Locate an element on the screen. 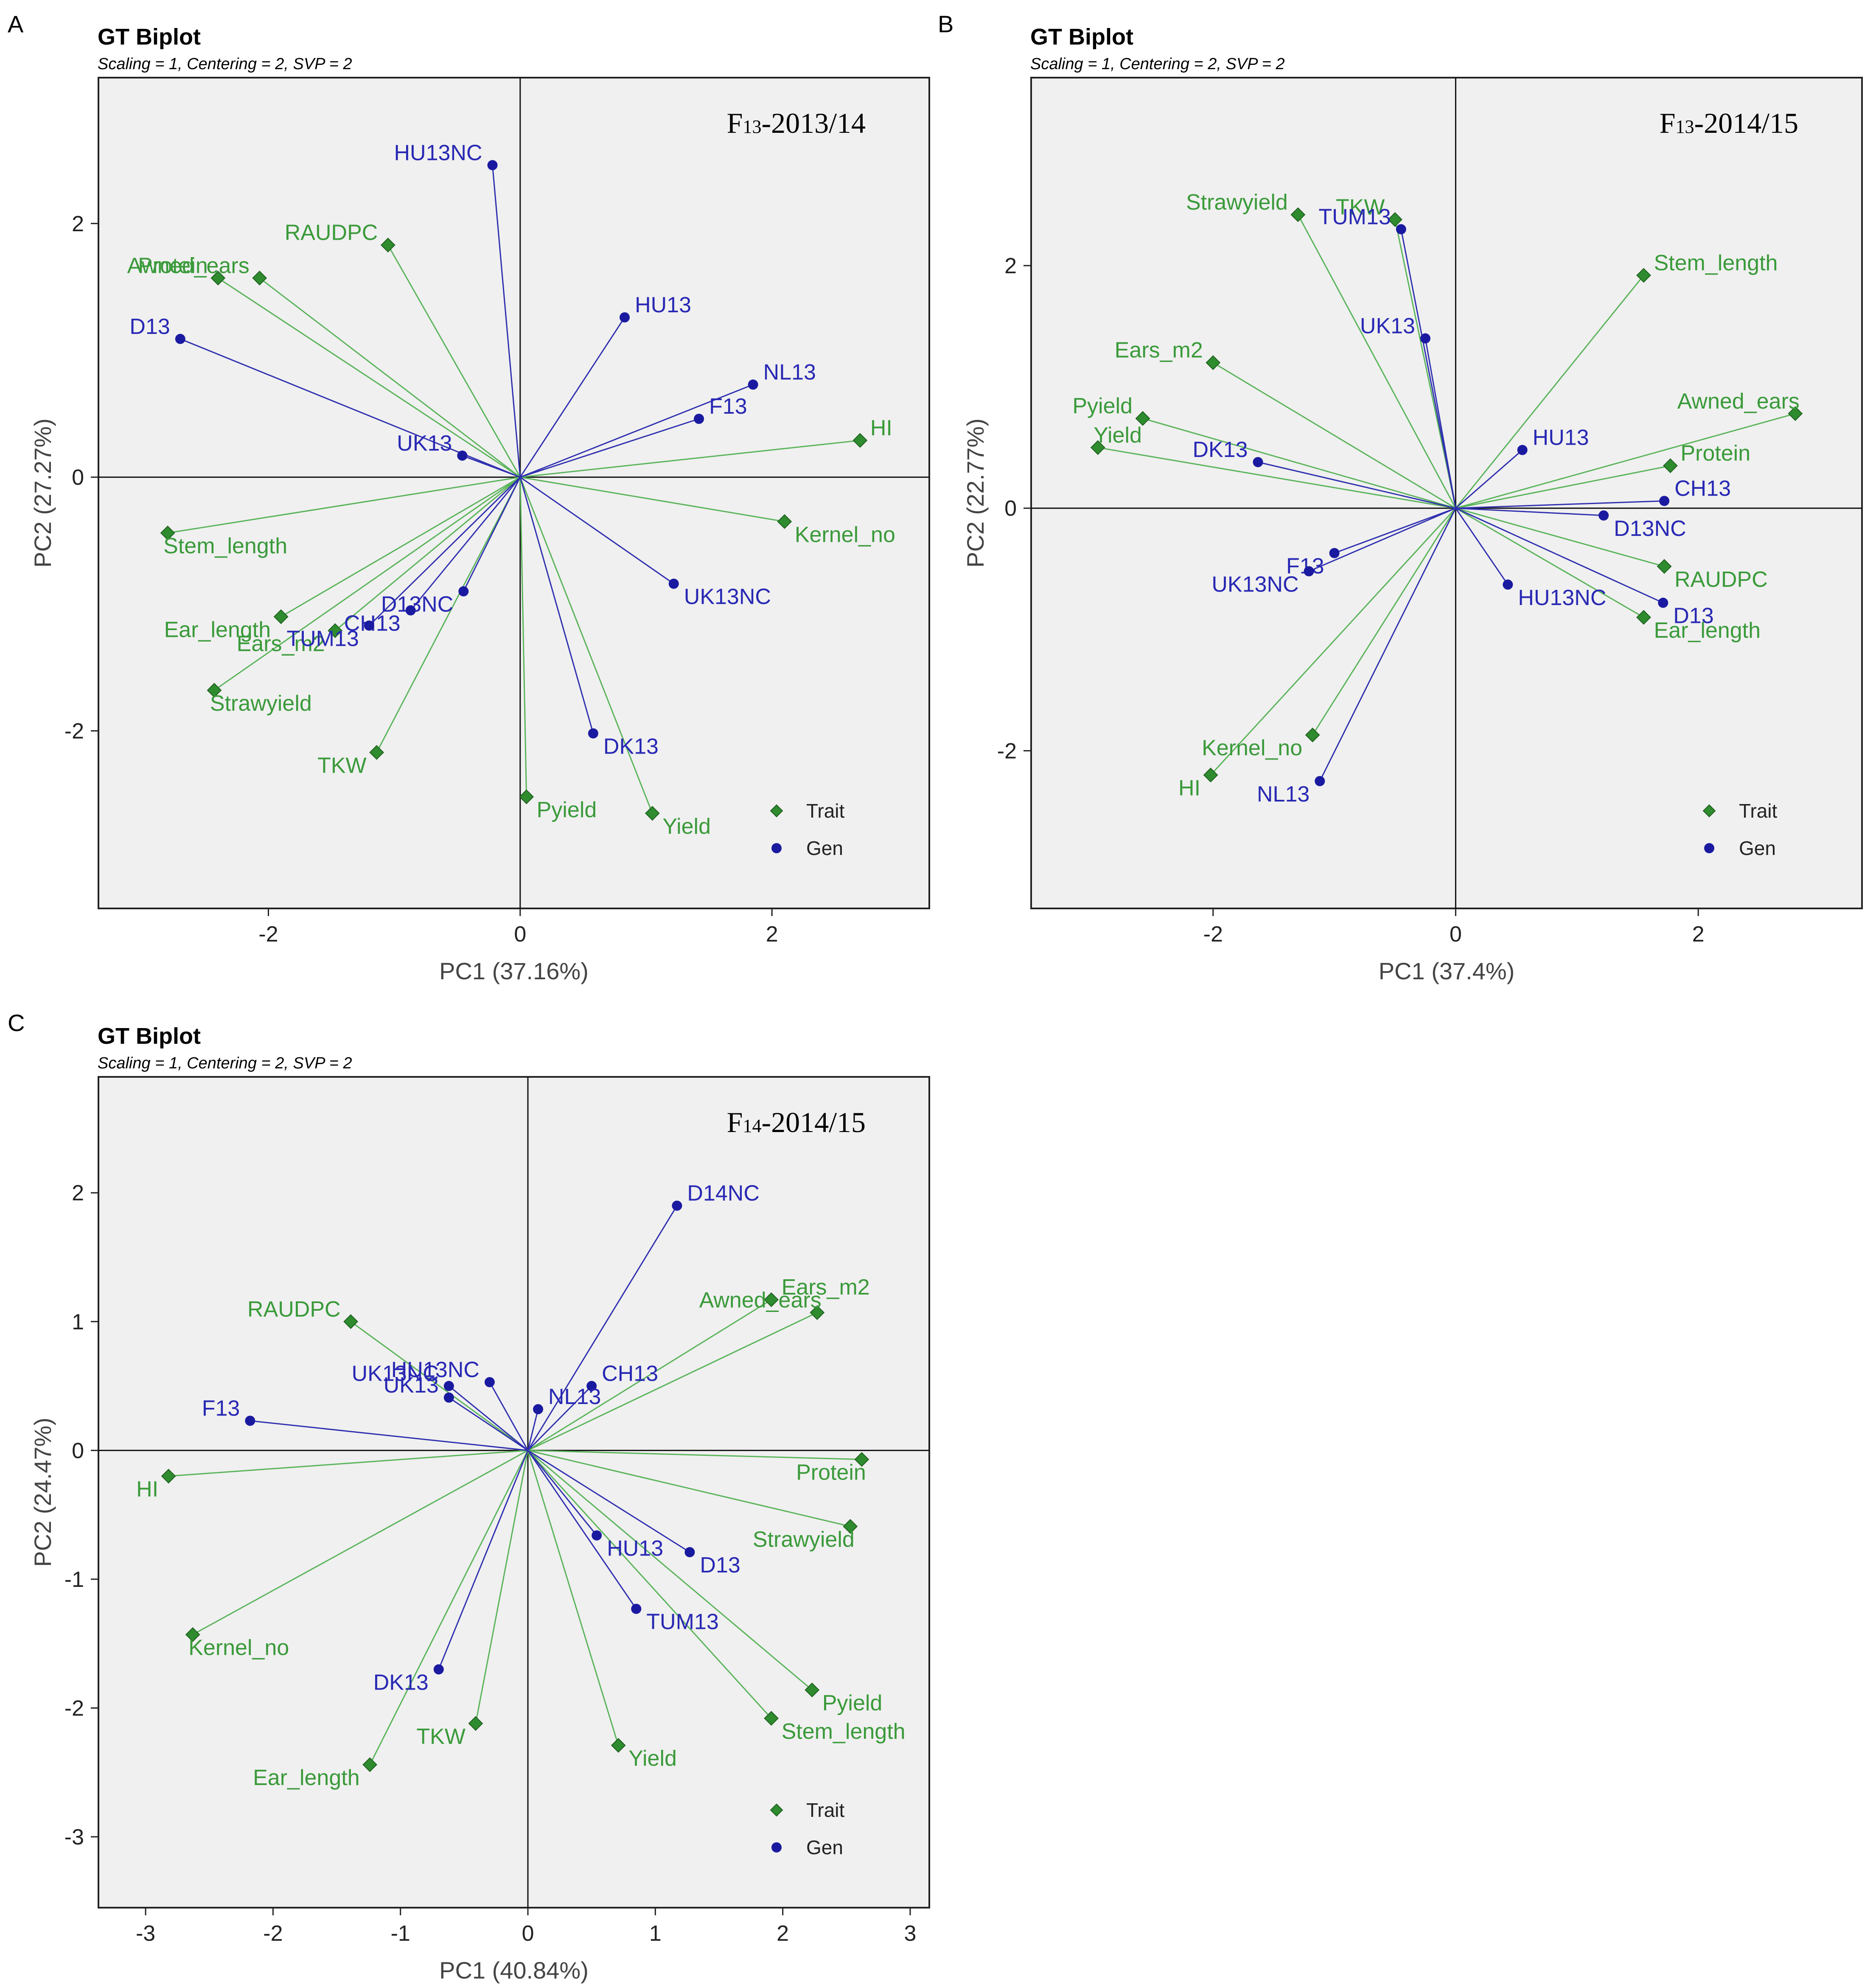 The width and height of the screenshot is (1876, 1987). panel-c-gen-label-hu13nc: HU13NC is located at coordinates (435, 1369).